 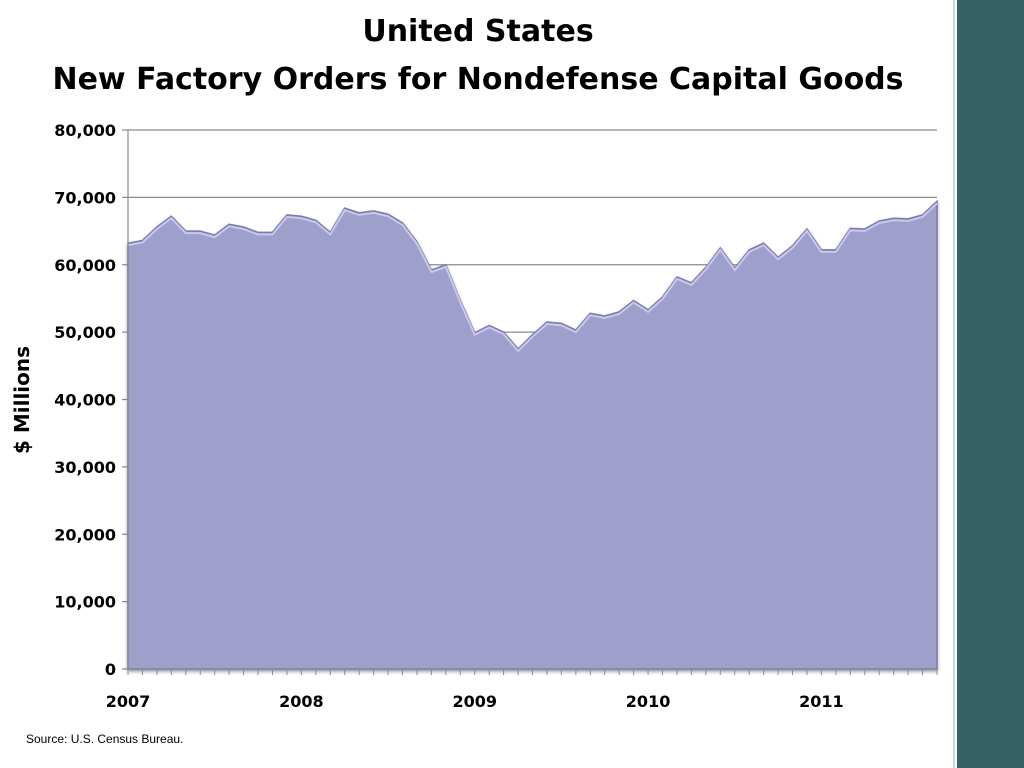 I want to click on y-tick-label: 40,000, so click(x=85, y=400).